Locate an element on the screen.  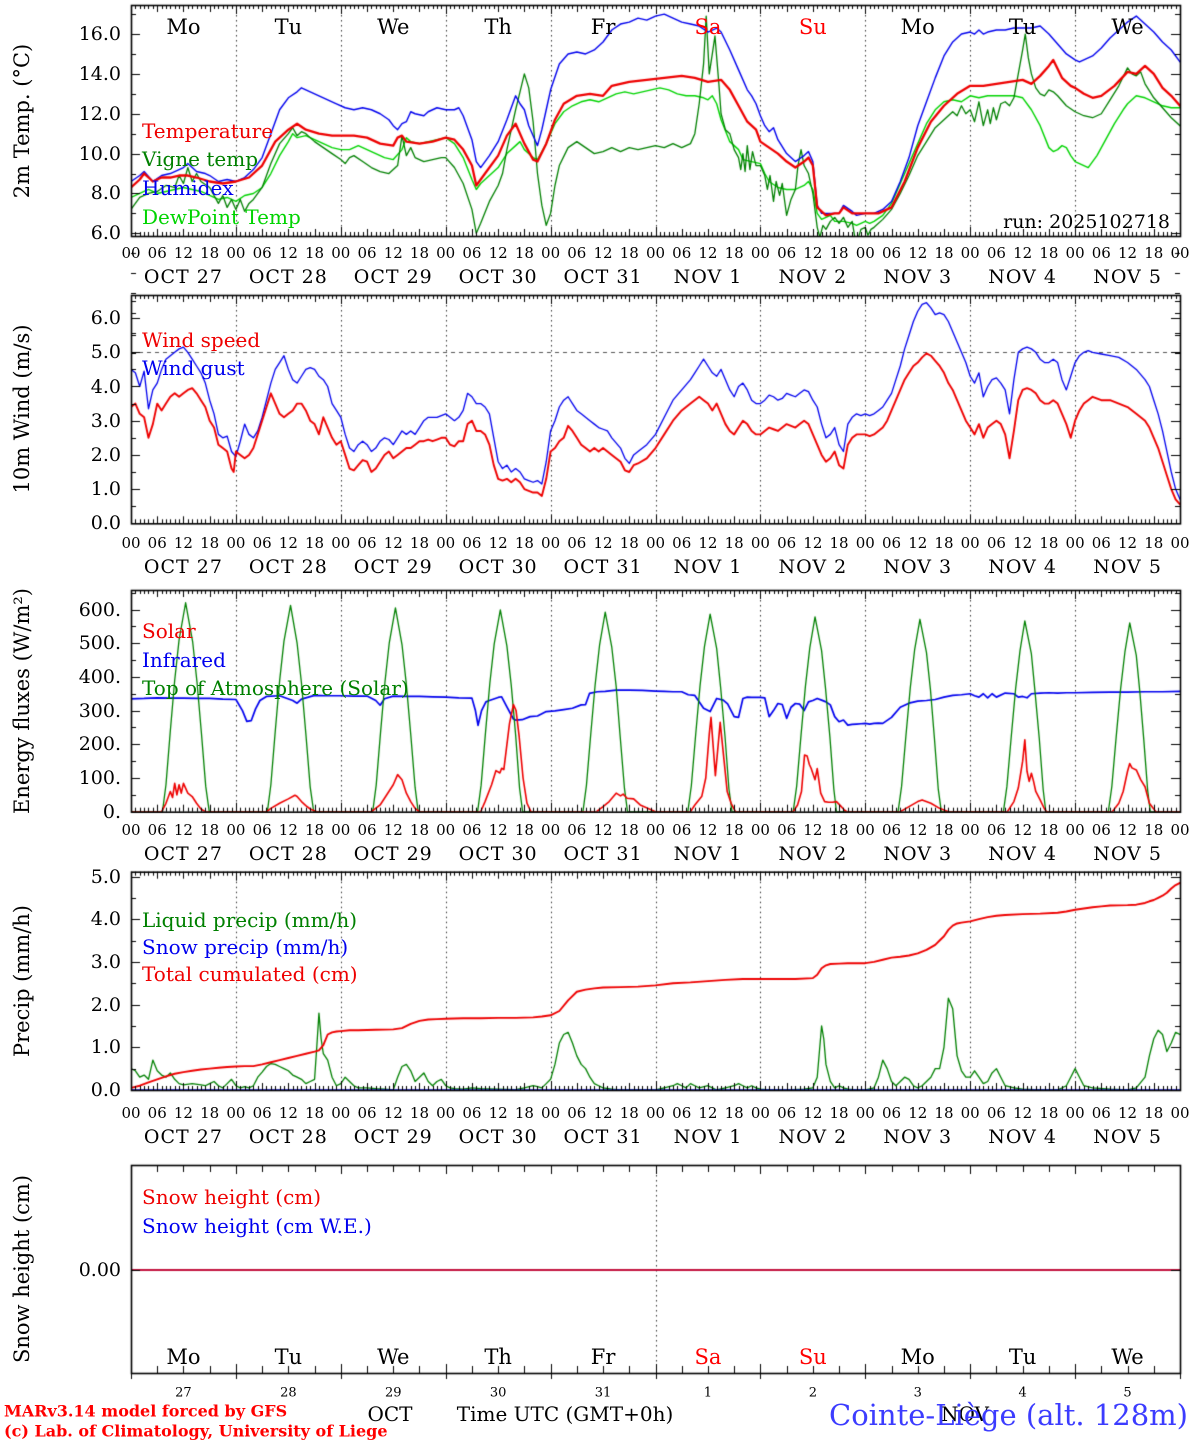
y-tick-label: 4.0 is located at coordinates (105, 919).